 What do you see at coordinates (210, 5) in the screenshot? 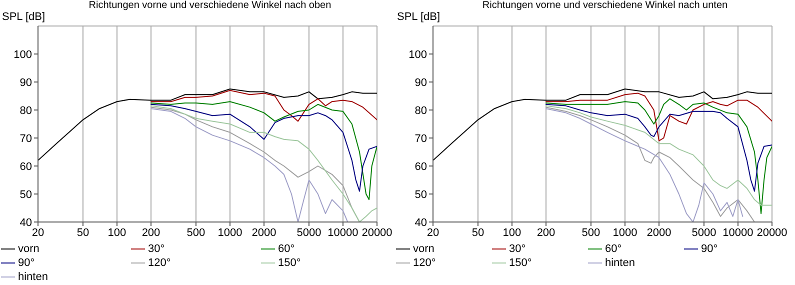
I see `chart-title: Richtungen vorne und verschiedene Winkel nach oben` at bounding box center [210, 5].